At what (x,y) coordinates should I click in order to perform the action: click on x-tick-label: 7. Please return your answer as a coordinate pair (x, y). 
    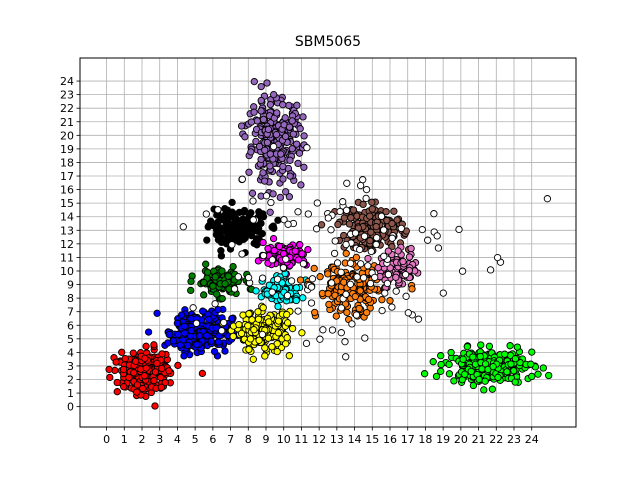
    Looking at the image, I should click on (230, 439).